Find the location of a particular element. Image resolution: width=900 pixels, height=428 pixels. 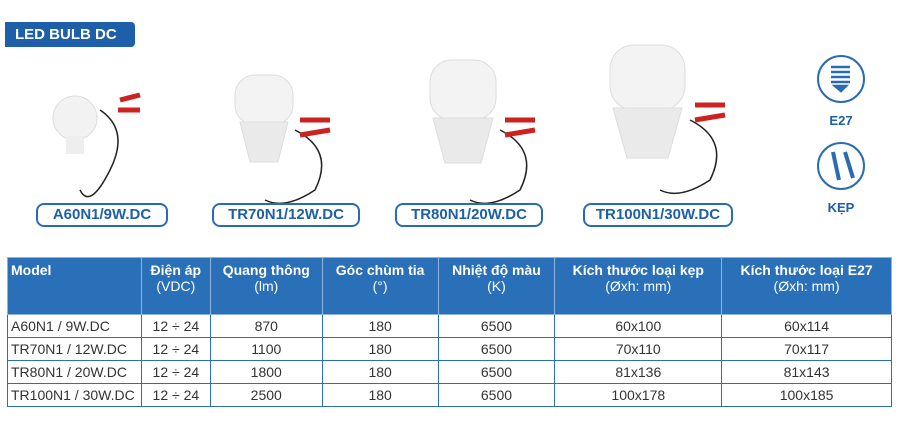

clamp-icon is located at coordinates (841, 166).